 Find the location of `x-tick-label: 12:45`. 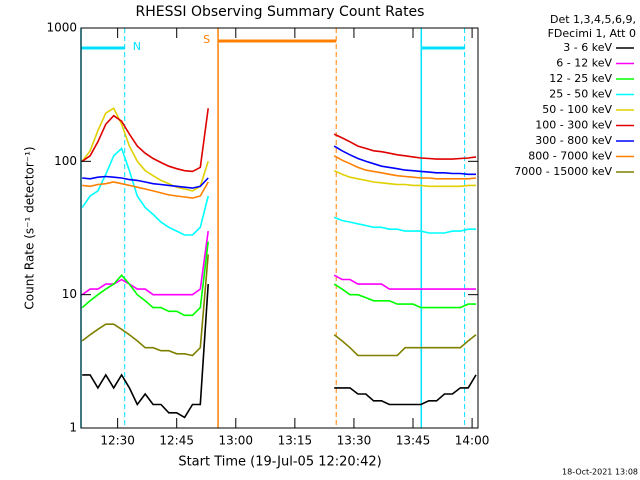

x-tick-label: 12:45 is located at coordinates (176, 441).